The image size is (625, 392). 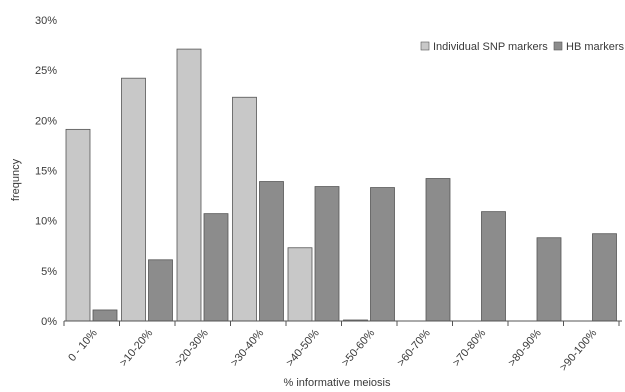 I want to click on y-axis: 0% 5% 10% 15% 20% 25% 30%, so click(x=46, y=171).